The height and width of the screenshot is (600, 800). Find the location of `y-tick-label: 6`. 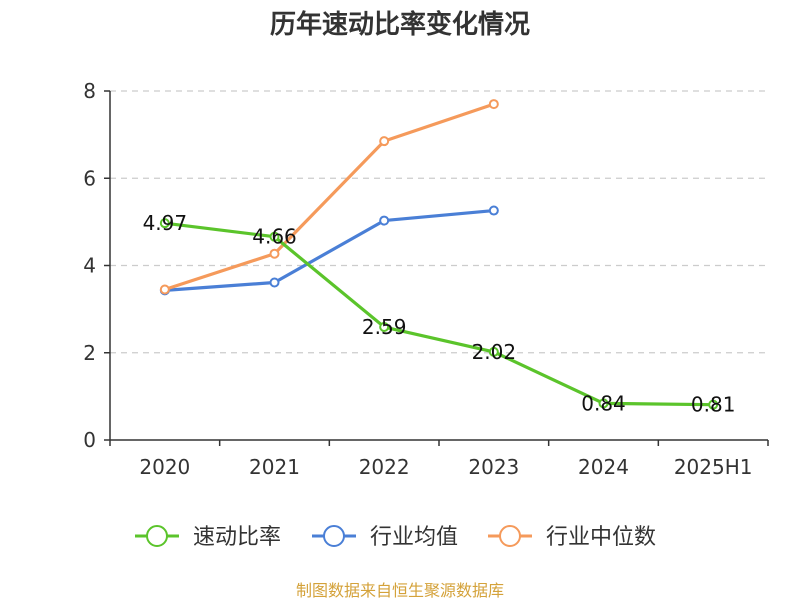

y-tick-label: 6 is located at coordinates (89, 178).